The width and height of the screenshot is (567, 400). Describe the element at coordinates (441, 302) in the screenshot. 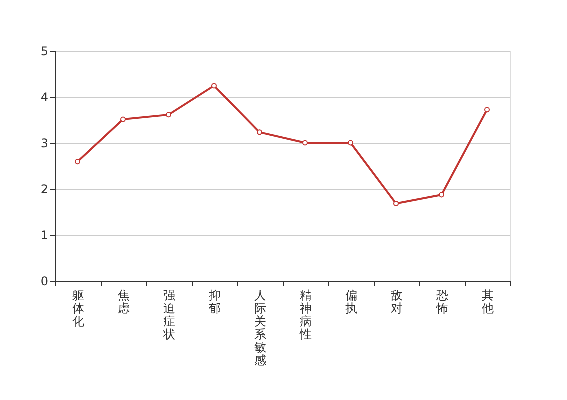

I see `x-tick-label: 恐怖` at that location.